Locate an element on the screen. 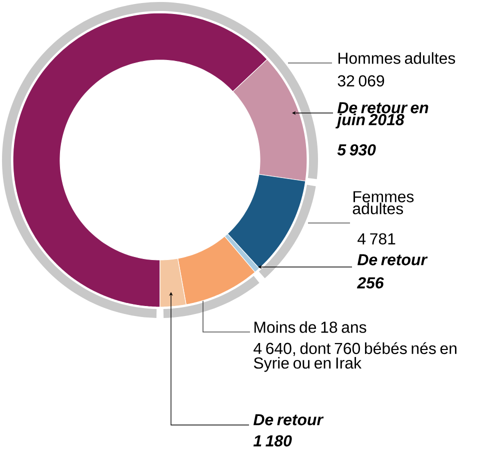  slice-label: Hommes adultes is located at coordinates (397, 58).